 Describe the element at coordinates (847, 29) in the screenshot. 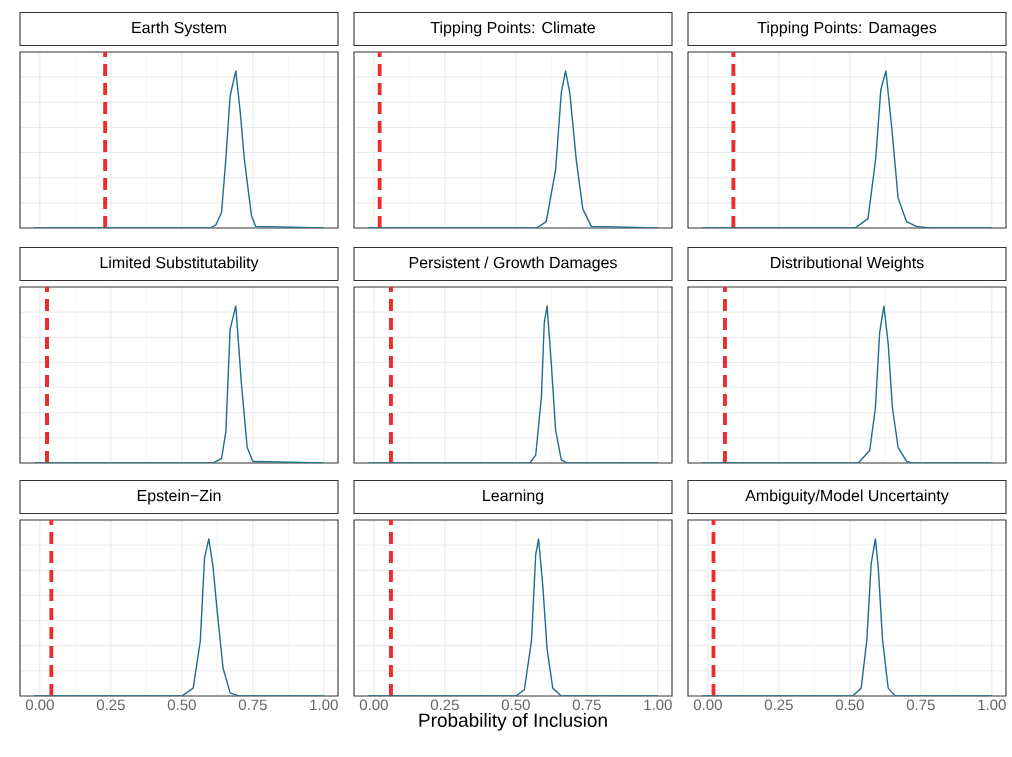

I see `chart-title: Tipping Points: Damages` at that location.